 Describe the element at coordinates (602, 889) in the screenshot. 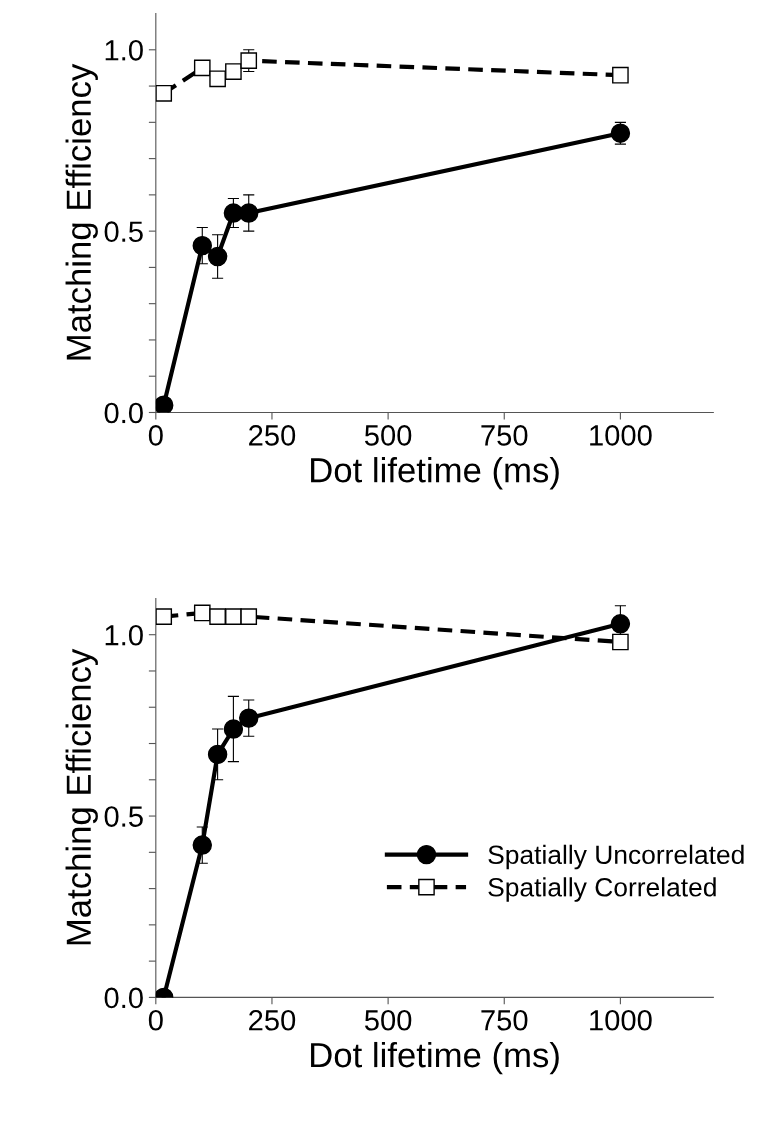

I see `legend-label: Spatially Correlated` at that location.